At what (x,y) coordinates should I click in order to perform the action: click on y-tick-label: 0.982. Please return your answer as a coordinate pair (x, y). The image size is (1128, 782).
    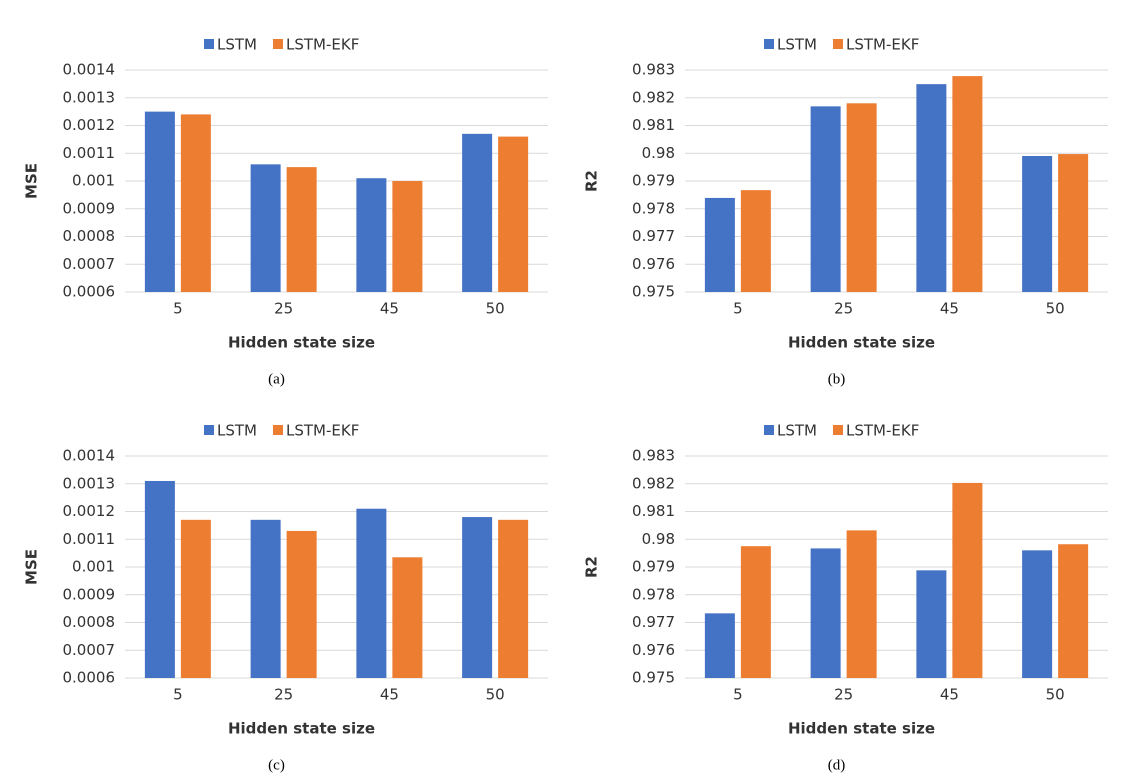
    Looking at the image, I should click on (653, 97).